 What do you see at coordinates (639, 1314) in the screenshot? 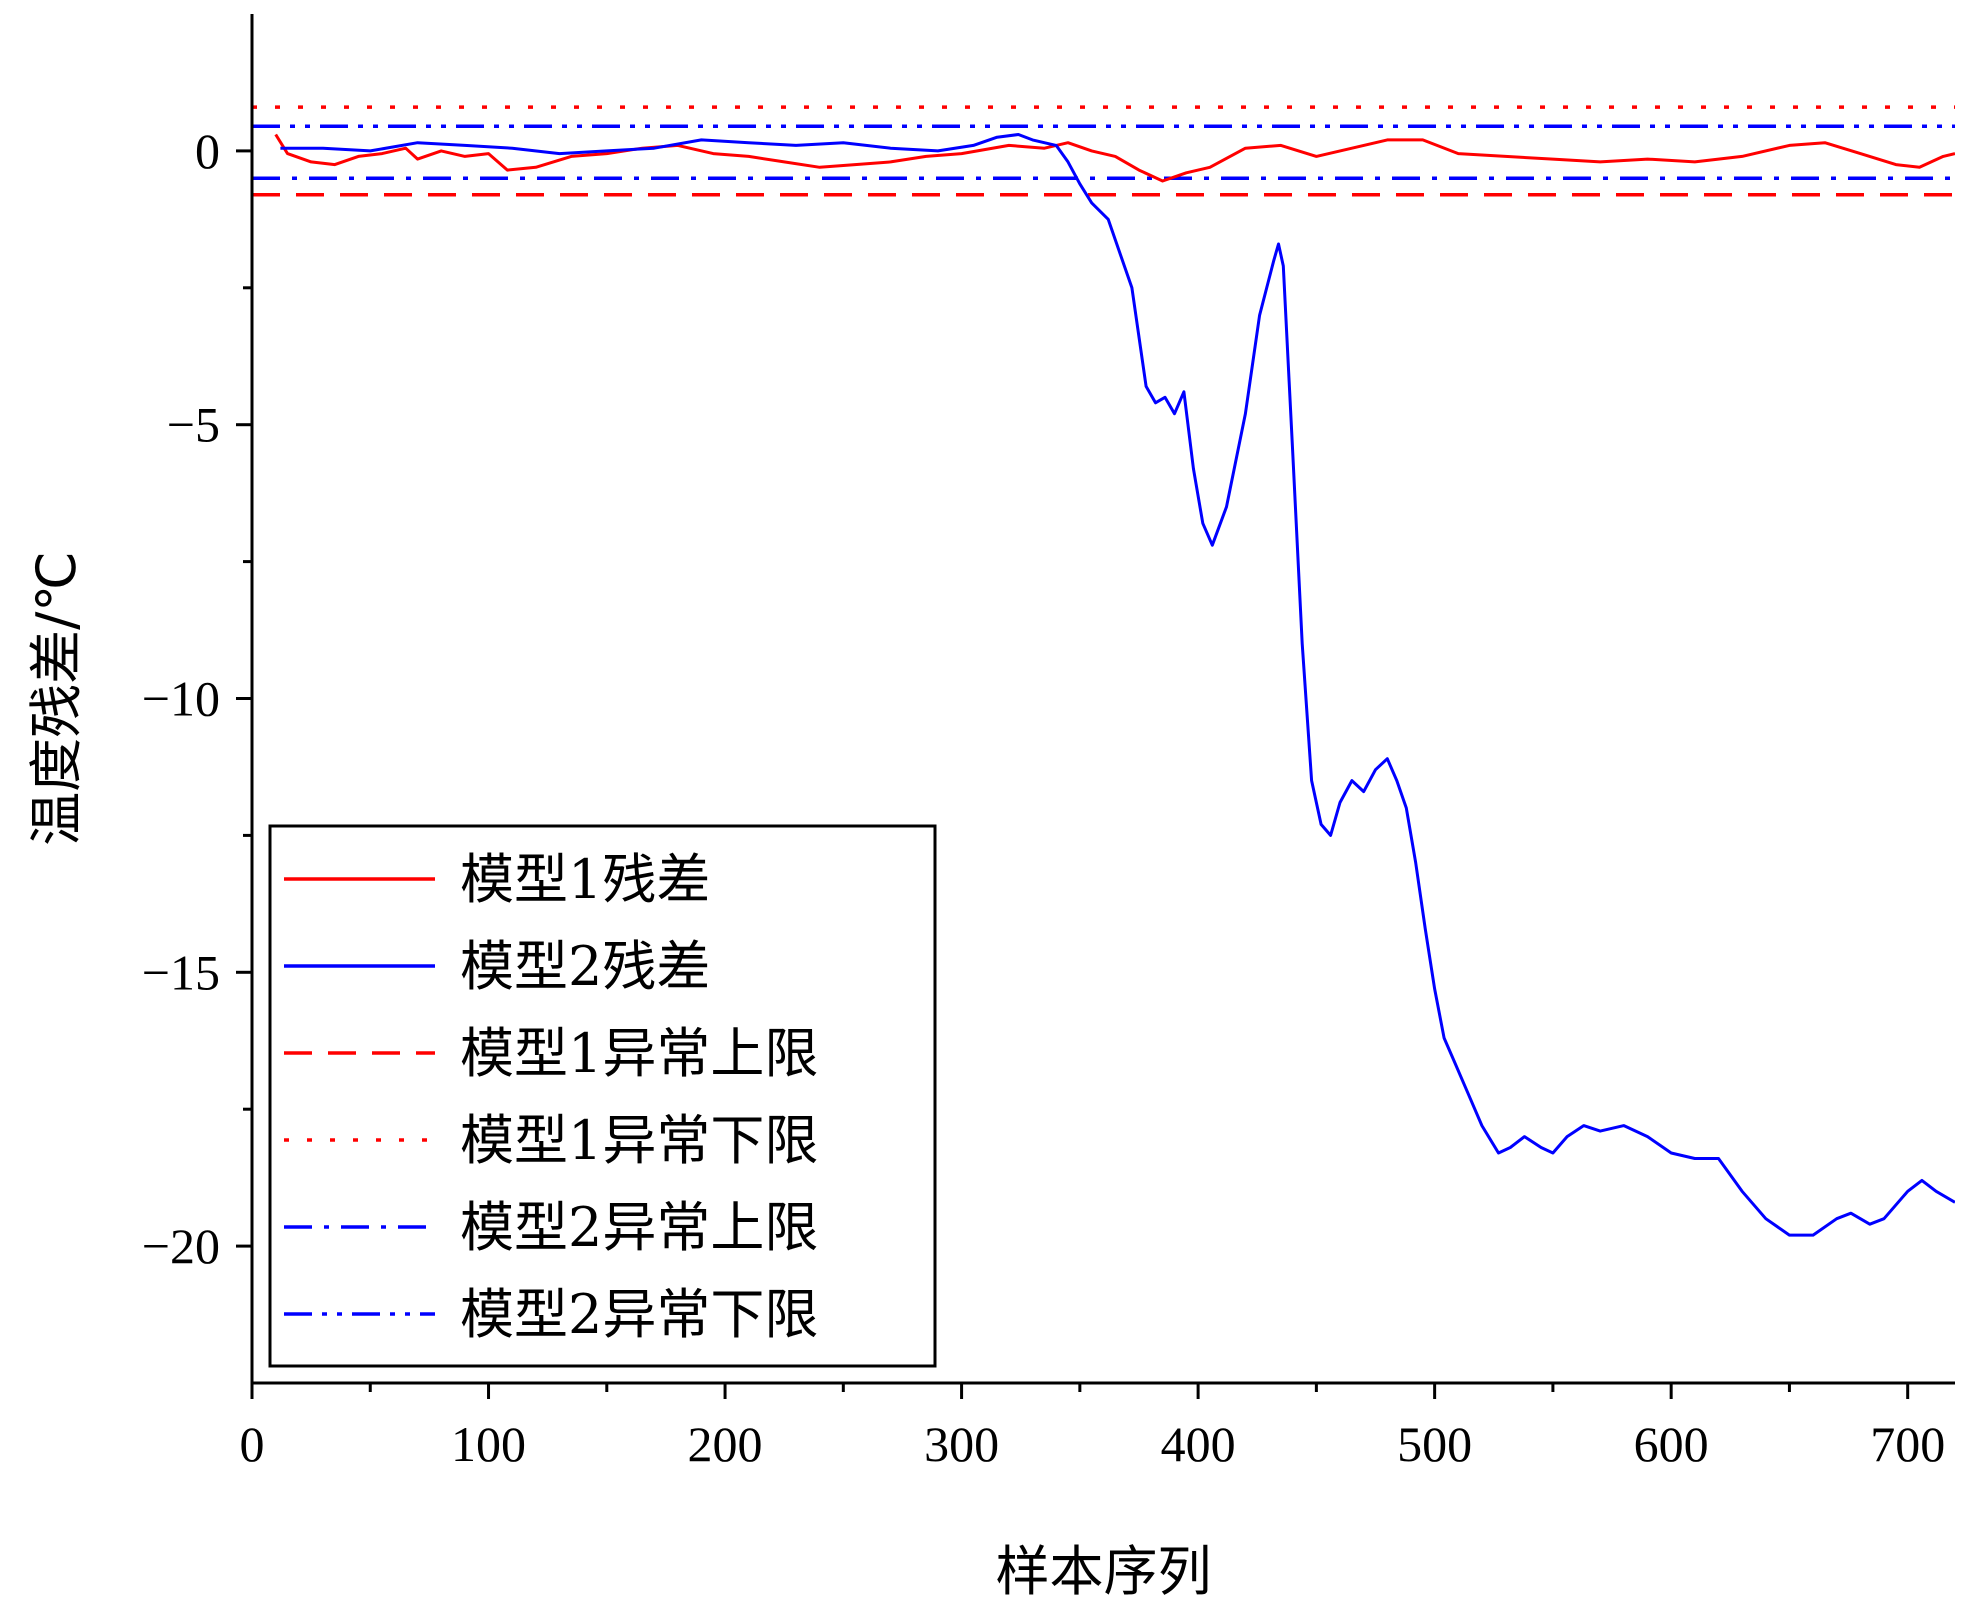
I see `legend-label-model2-lower-limit: 模型2异常下限` at bounding box center [639, 1314].